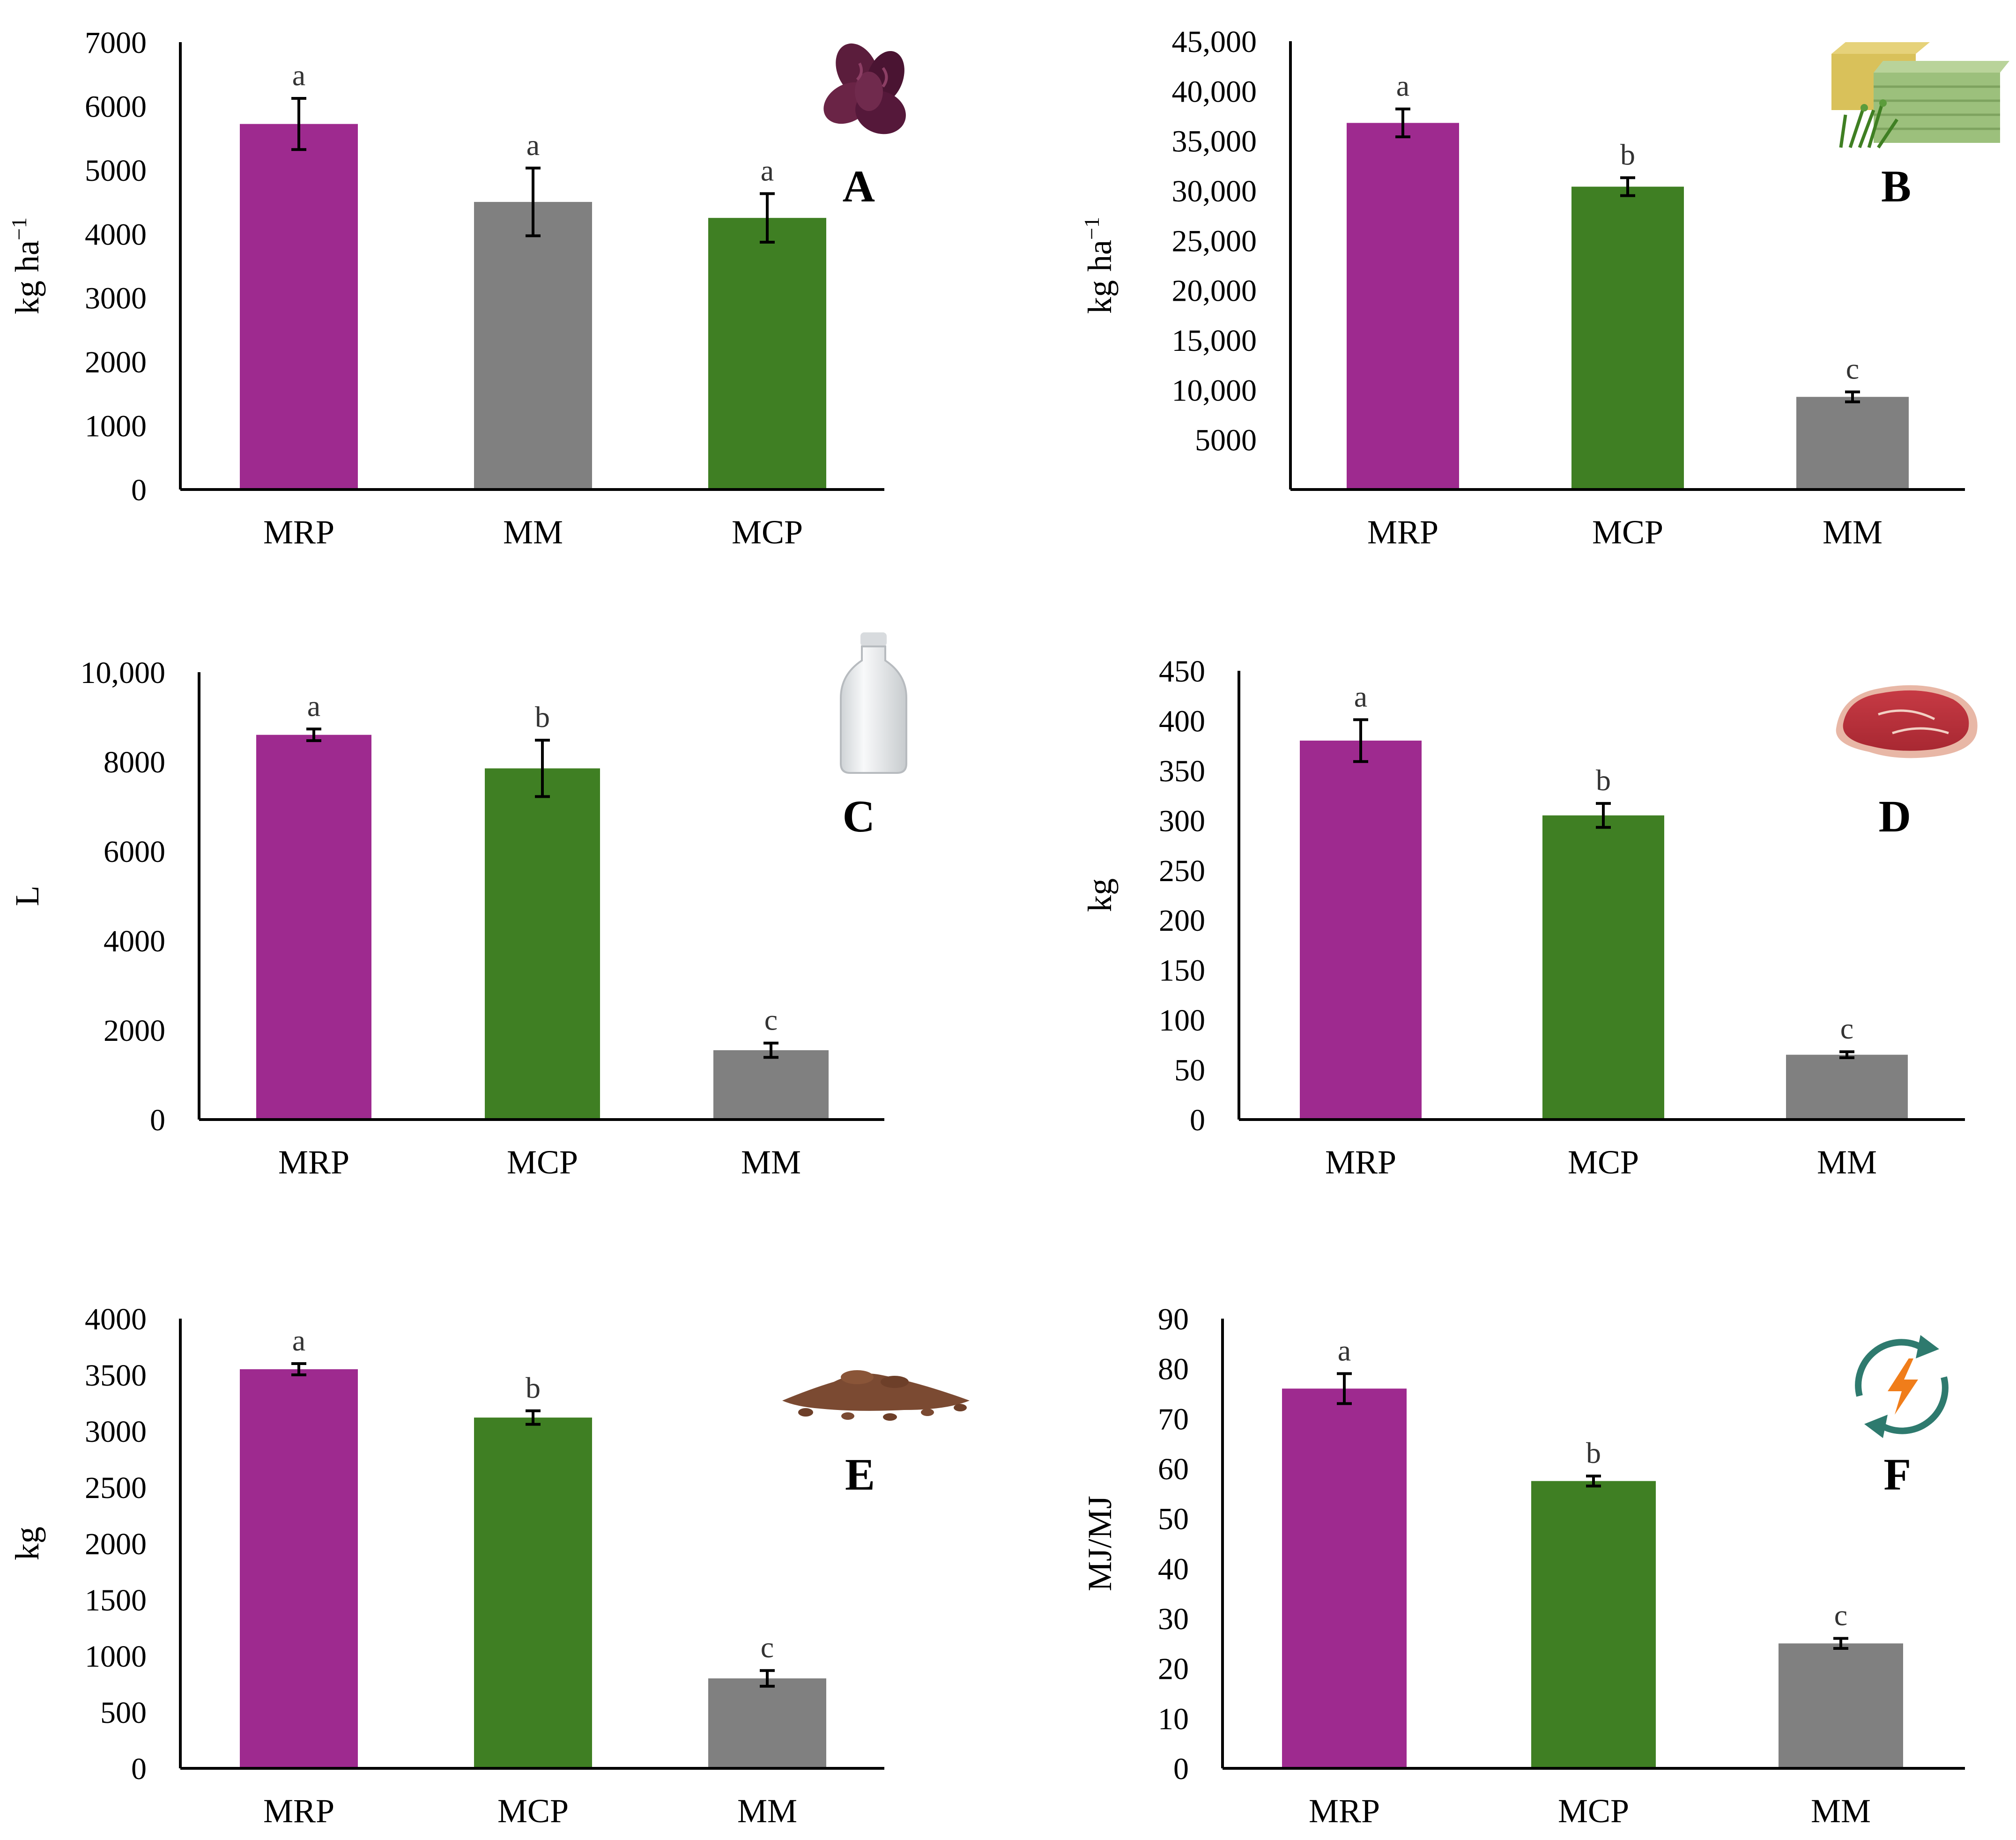 This screenshot has height=1840, width=2016. I want to click on y-tick-label: 20,000, so click(1214, 291).